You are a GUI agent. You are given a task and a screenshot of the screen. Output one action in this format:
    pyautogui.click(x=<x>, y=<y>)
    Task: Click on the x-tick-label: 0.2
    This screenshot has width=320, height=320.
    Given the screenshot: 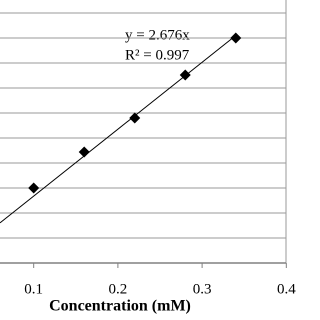 What is the action you would take?
    pyautogui.click(x=118, y=289)
    